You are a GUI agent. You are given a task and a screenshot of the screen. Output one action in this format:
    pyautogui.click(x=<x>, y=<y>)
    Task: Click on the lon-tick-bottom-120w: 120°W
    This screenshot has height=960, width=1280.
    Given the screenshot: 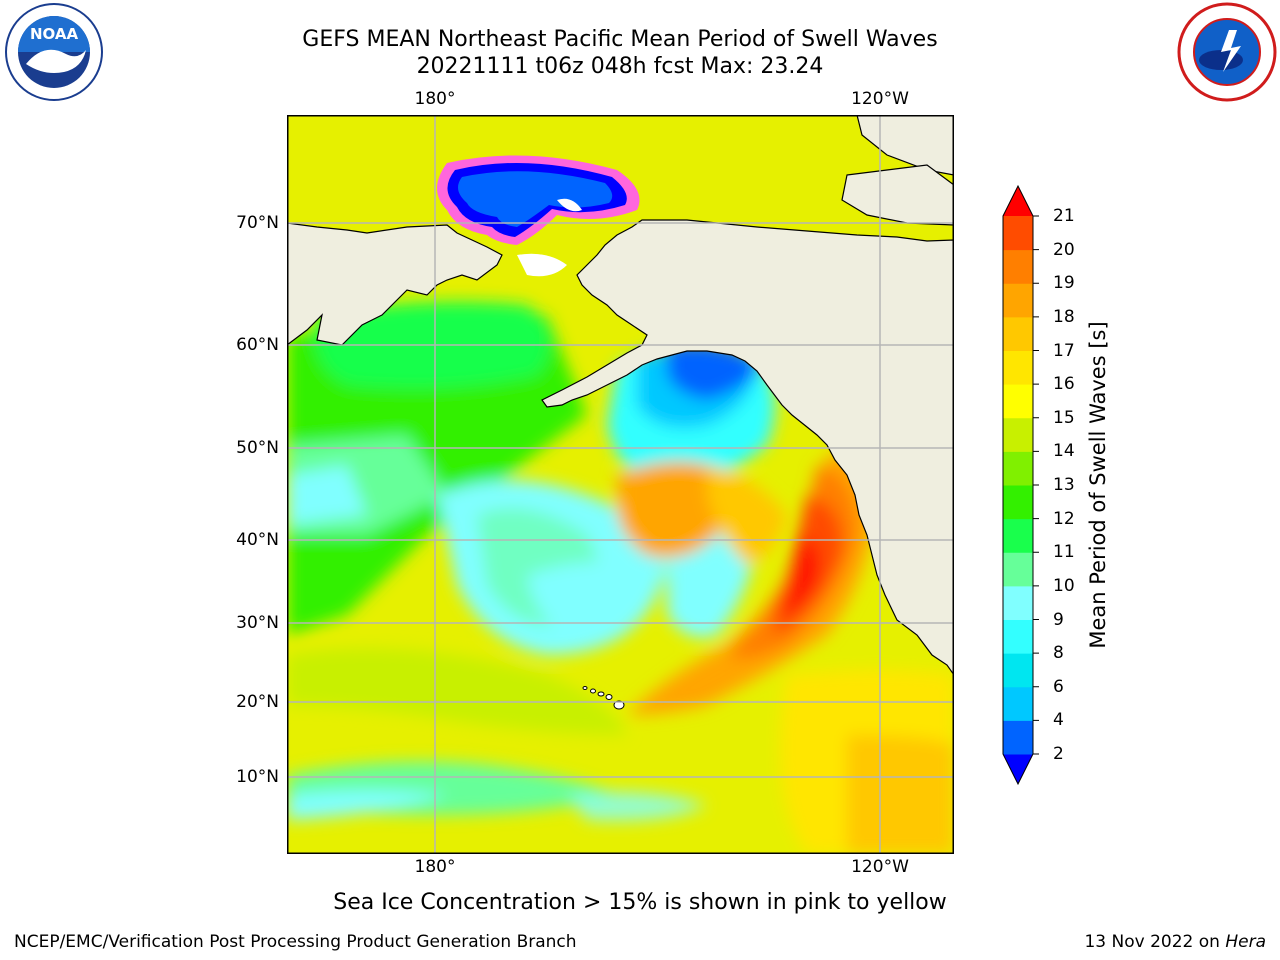 What is the action you would take?
    pyautogui.click(x=880, y=867)
    